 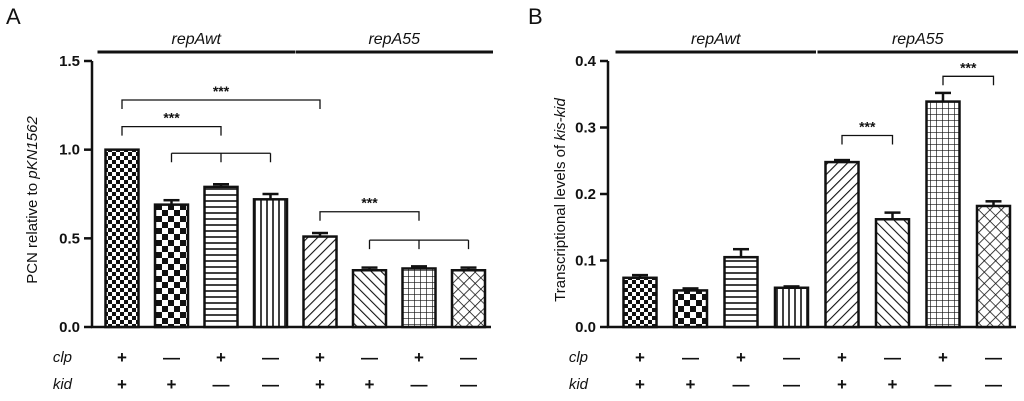 I want to click on panel-letter-b: B, so click(x=535, y=16).